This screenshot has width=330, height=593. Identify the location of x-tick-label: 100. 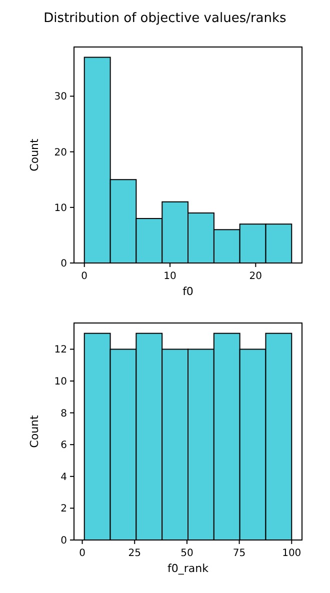
(292, 553).